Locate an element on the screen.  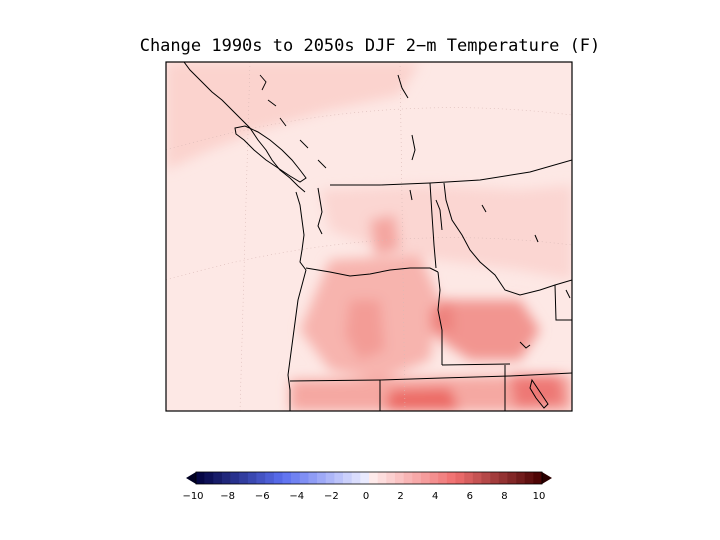
colorbar-left-arrow is located at coordinates (191, 478).